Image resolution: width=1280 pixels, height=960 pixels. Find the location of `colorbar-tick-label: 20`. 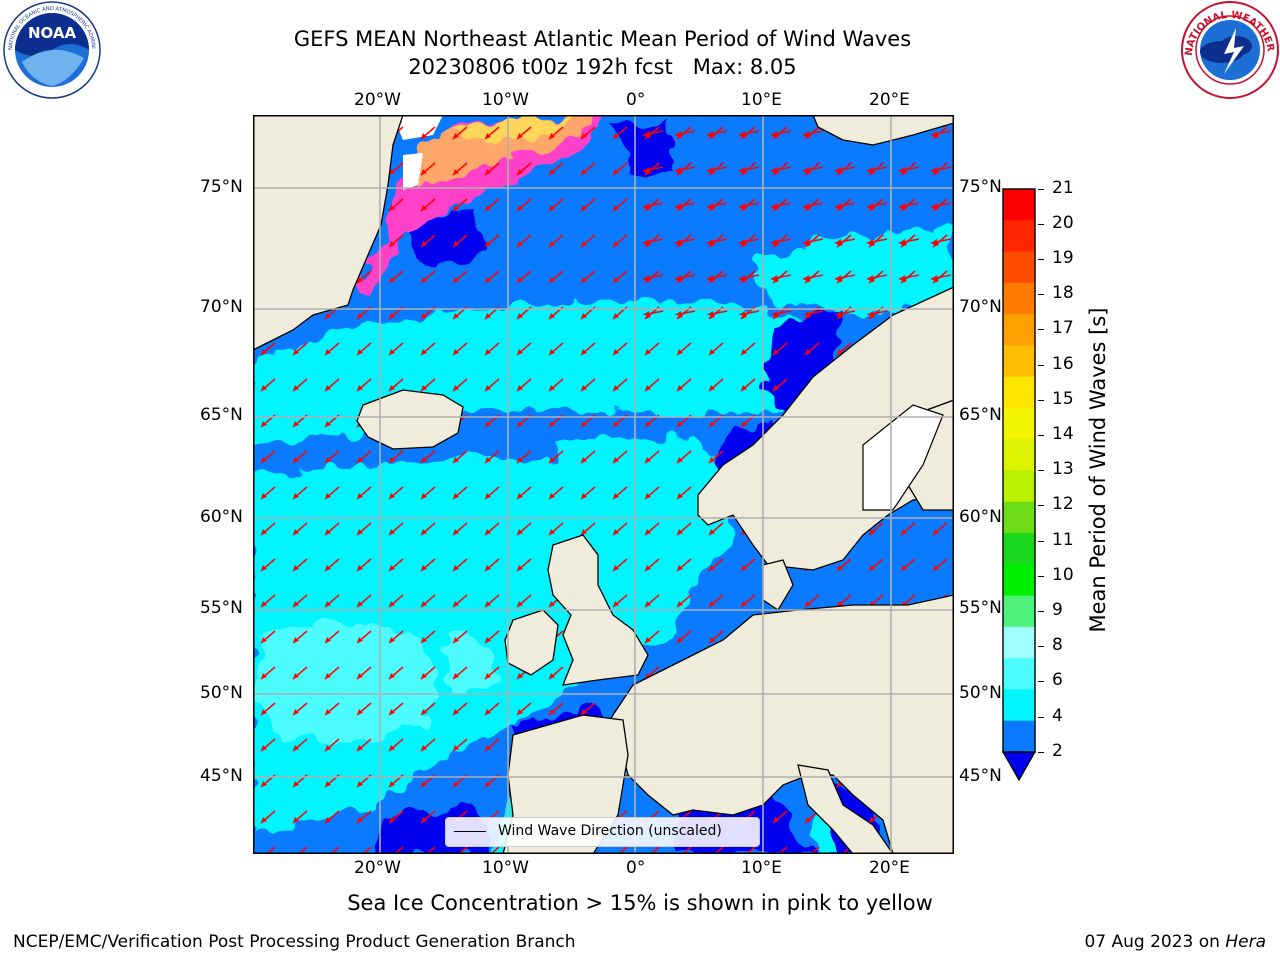

colorbar-tick-label: 20 is located at coordinates (1063, 223).